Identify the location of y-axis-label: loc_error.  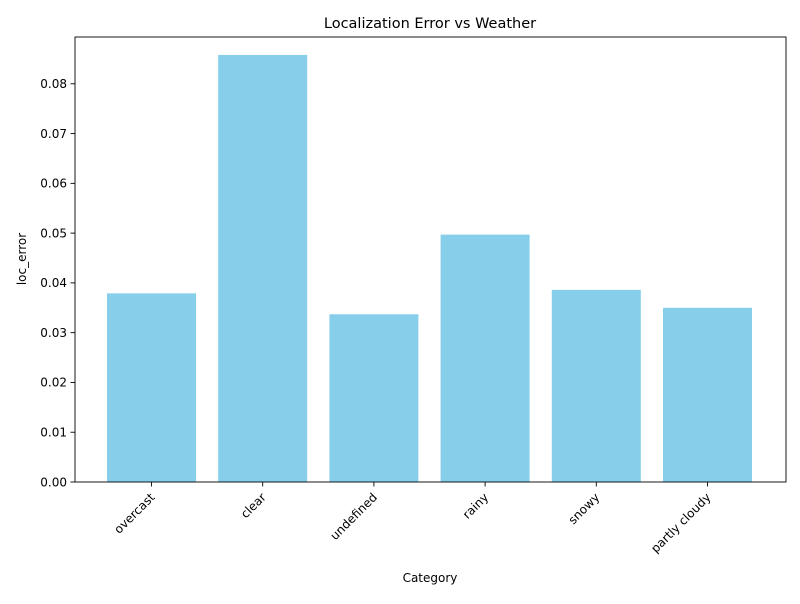
(22, 259).